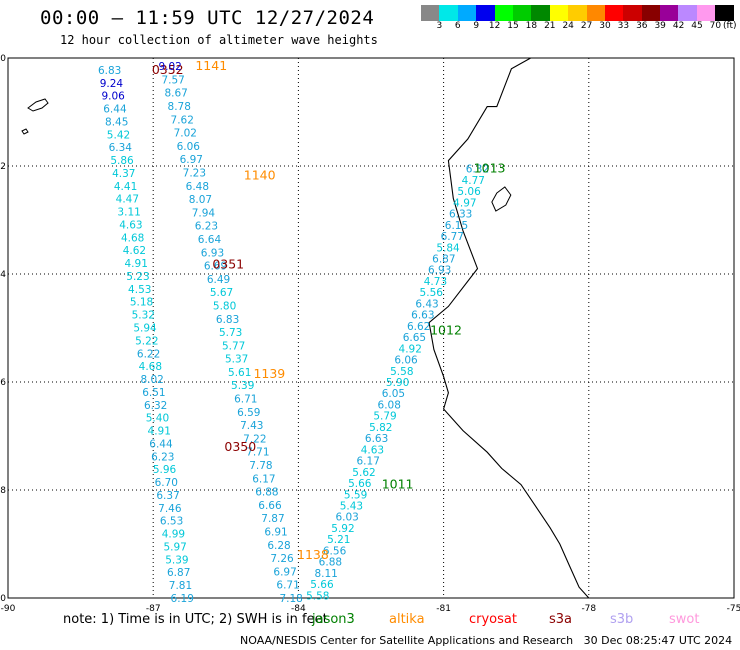 Image resolution: width=740 pixels, height=650 pixels. What do you see at coordinates (228, 263) in the screenshot?
I see `pass-time-label: 0351` at bounding box center [228, 263].